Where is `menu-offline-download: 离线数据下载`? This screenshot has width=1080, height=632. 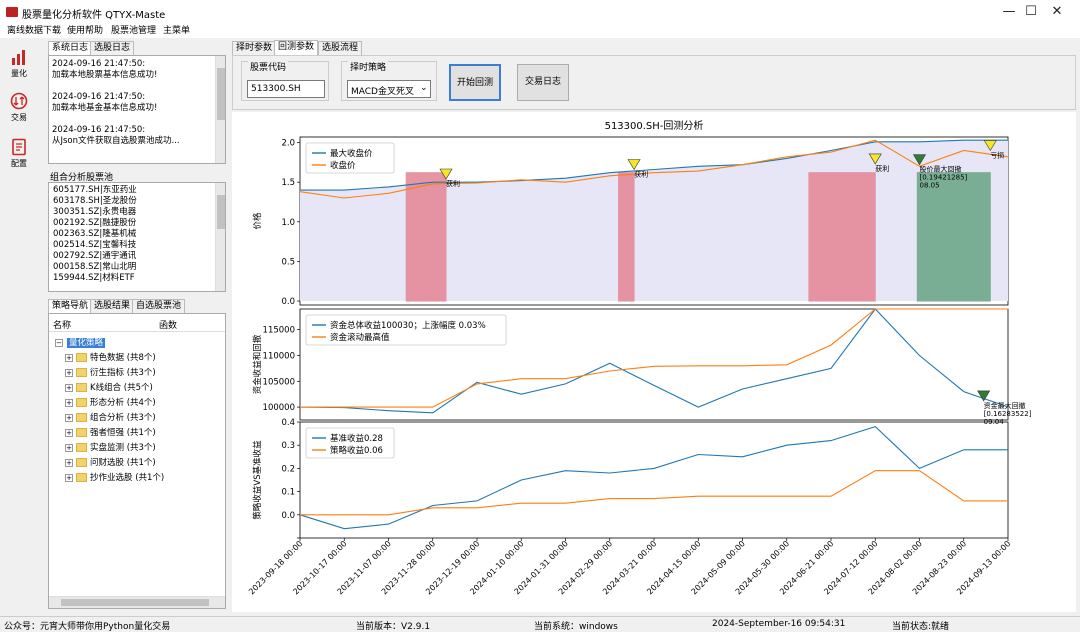 menu-offline-download: 离线数据下载 is located at coordinates (34, 31).